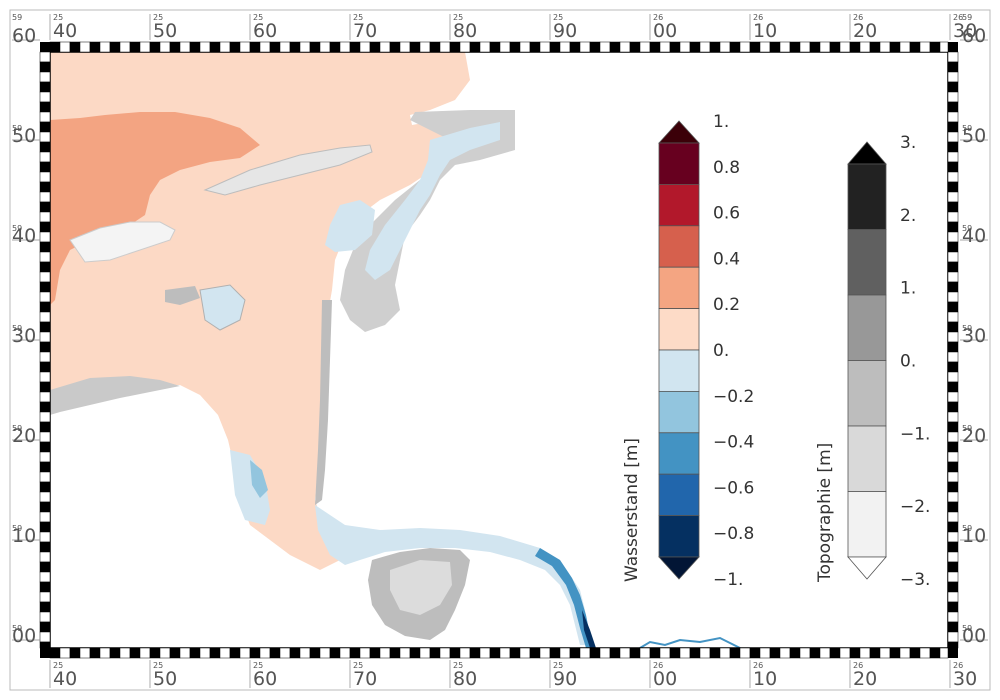 The image size is (1000, 700). Describe the element at coordinates (465, 679) in the screenshot. I see `x-label-bottom: 80` at that location.